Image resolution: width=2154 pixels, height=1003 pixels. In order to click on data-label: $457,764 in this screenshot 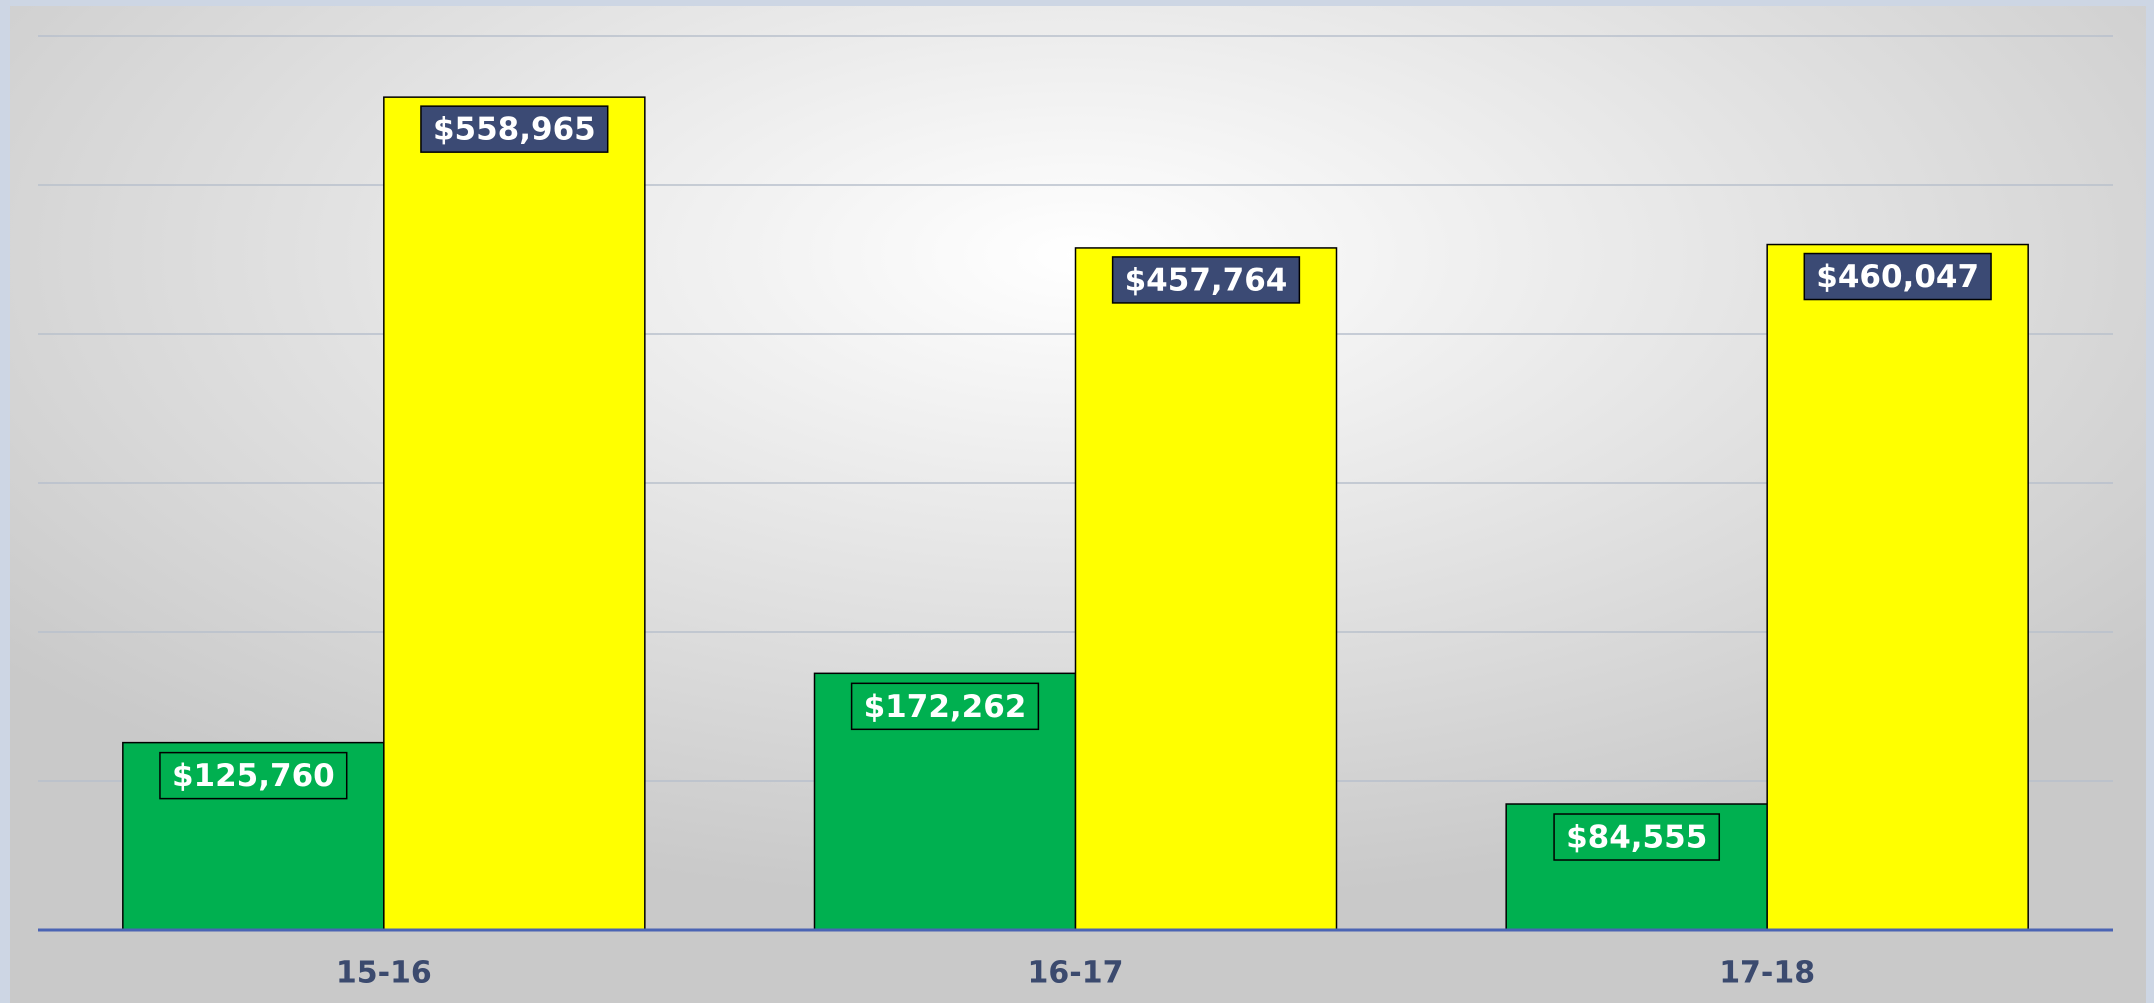, I will do `click(1206, 280)`.